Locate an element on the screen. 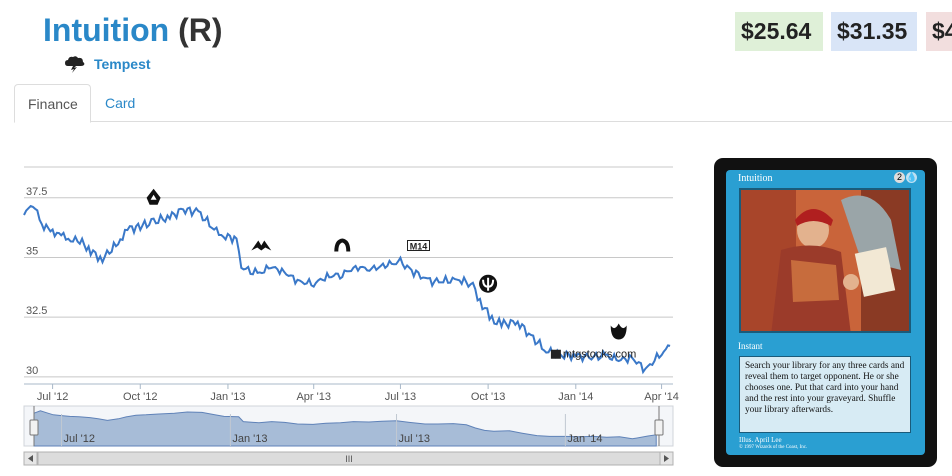 Image resolution: width=952 pixels, height=476 pixels. card-title: Intuition (R) is located at coordinates (132, 30).